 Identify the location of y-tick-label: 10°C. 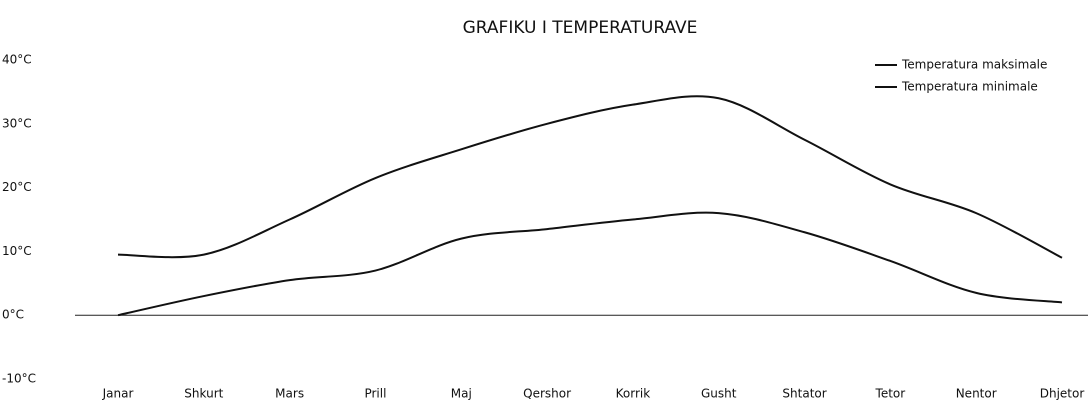
(17, 251).